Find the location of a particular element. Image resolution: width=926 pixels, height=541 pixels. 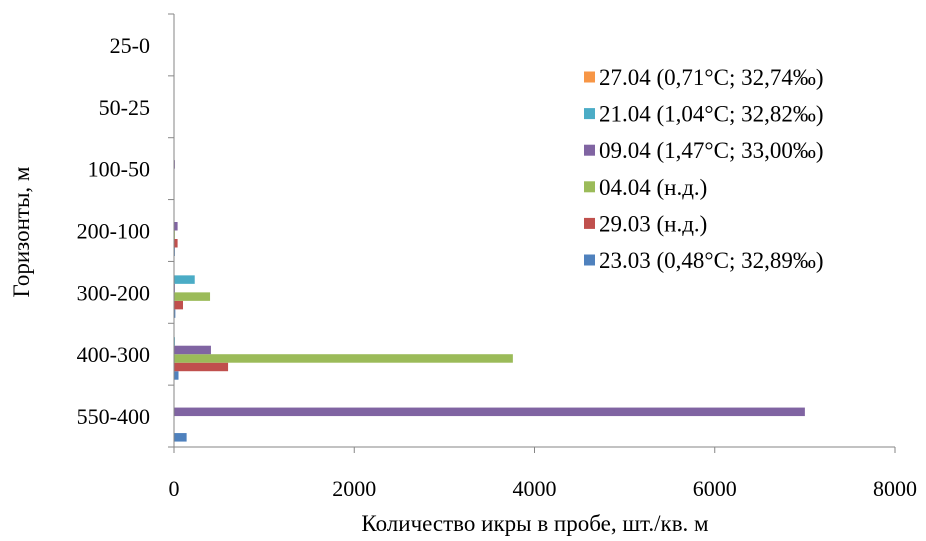

y-tick-label: 400-300 is located at coordinates (113, 354).